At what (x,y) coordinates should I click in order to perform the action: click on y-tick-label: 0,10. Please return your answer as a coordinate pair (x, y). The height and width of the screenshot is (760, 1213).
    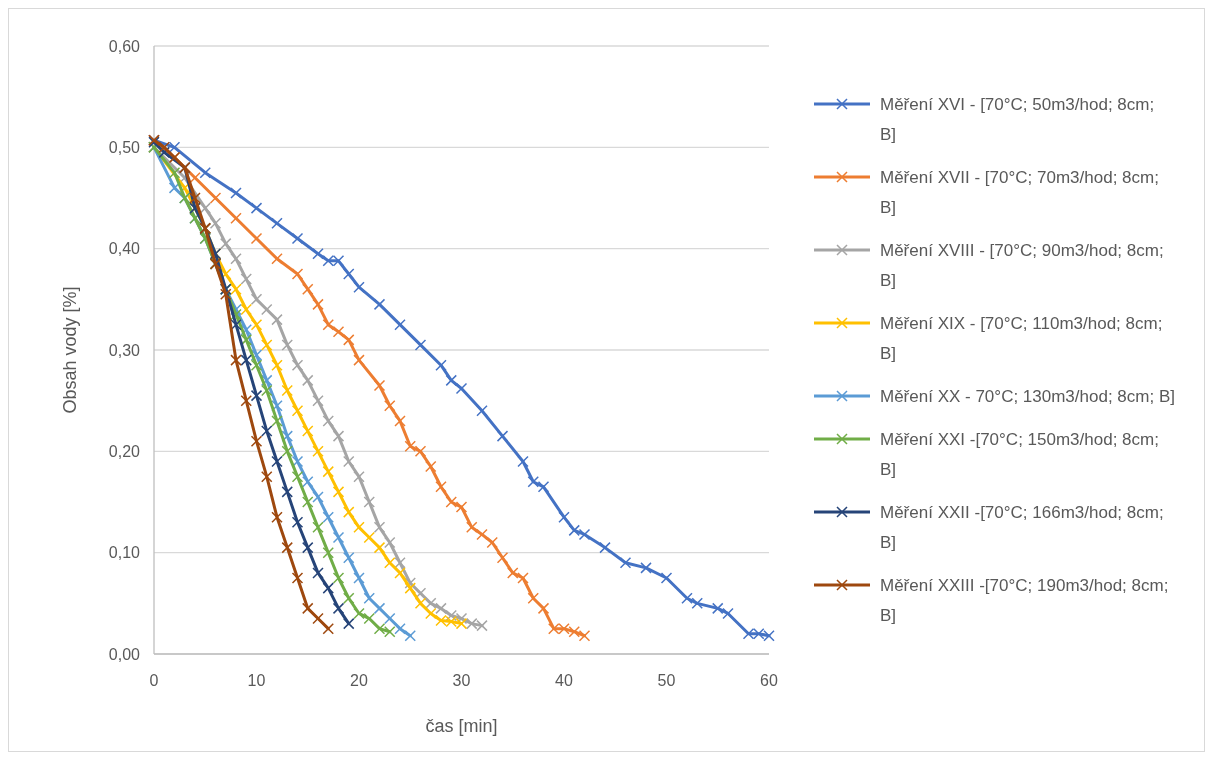
    Looking at the image, I should click on (124, 553).